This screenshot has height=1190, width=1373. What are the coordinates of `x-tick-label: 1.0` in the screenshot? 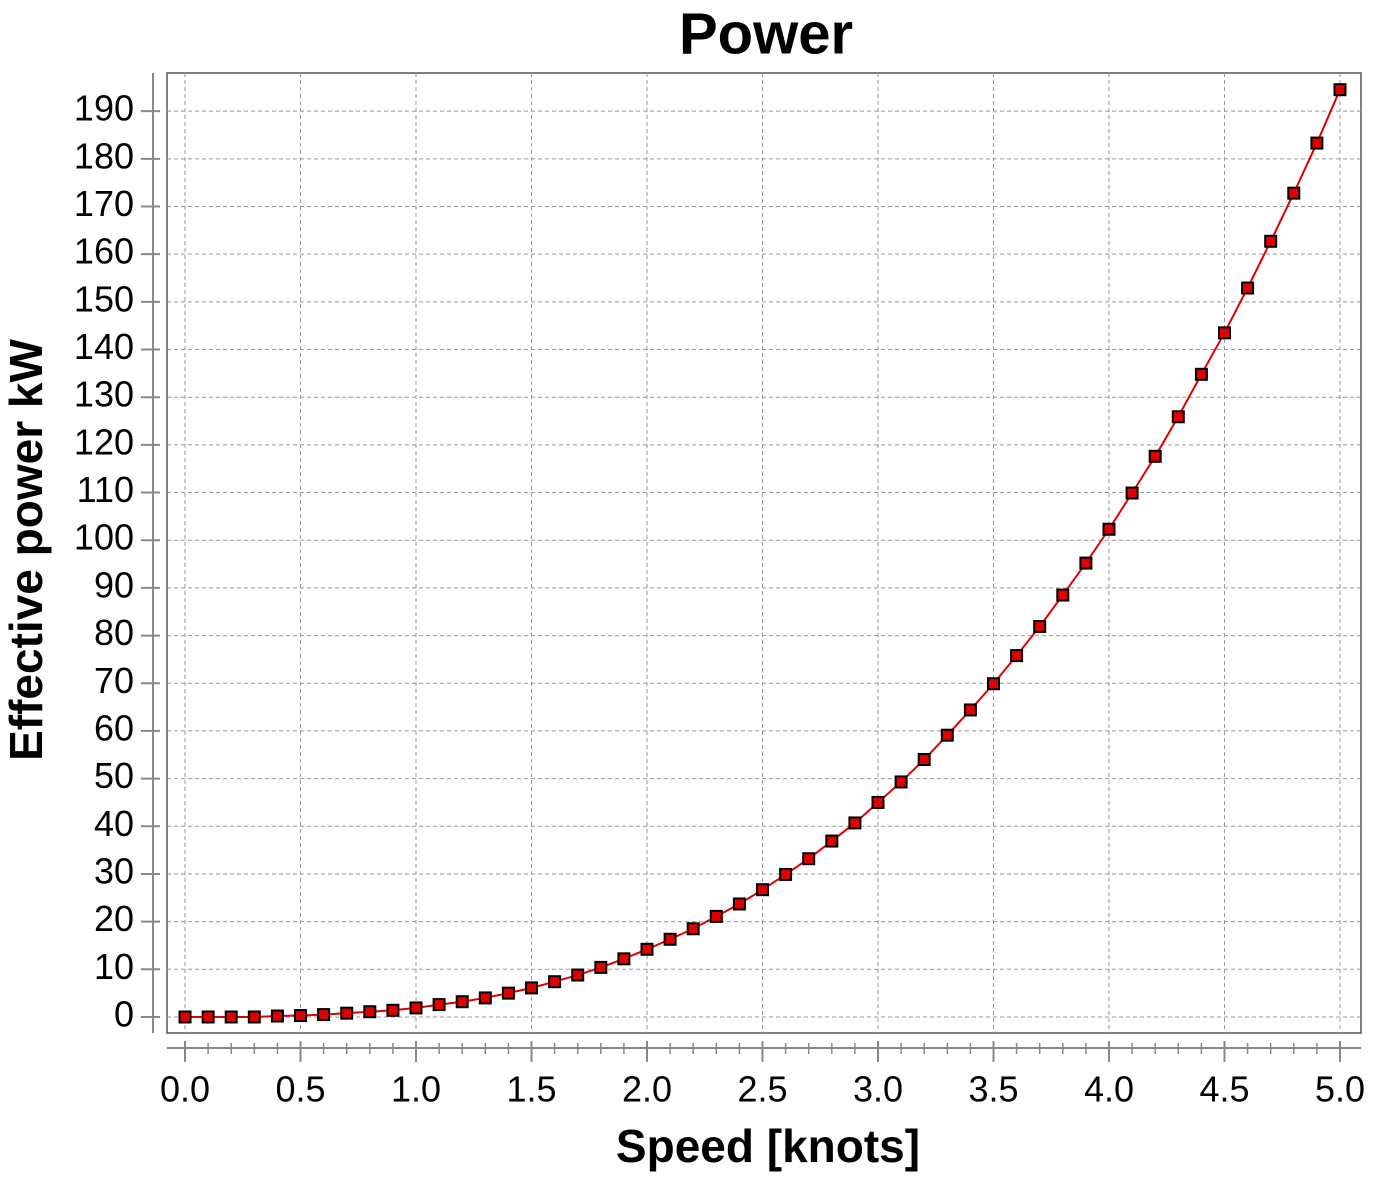 It's located at (416, 1089).